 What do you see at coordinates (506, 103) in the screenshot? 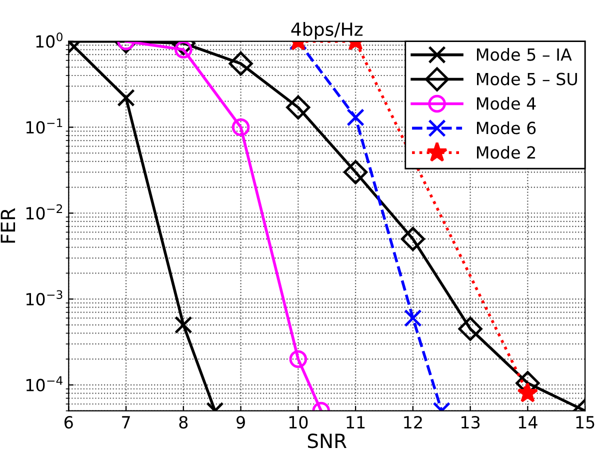
I see `legend-label: Mode 4` at bounding box center [506, 103].